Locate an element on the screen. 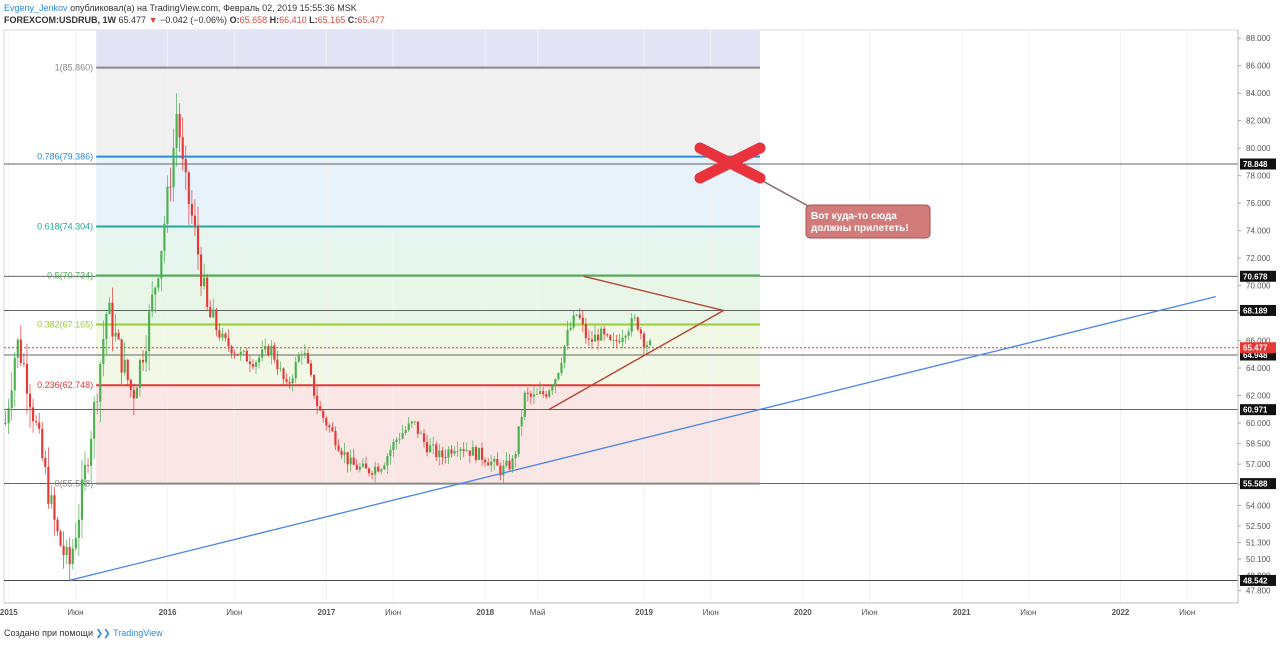  annotation-callout is located at coordinates (868, 221).